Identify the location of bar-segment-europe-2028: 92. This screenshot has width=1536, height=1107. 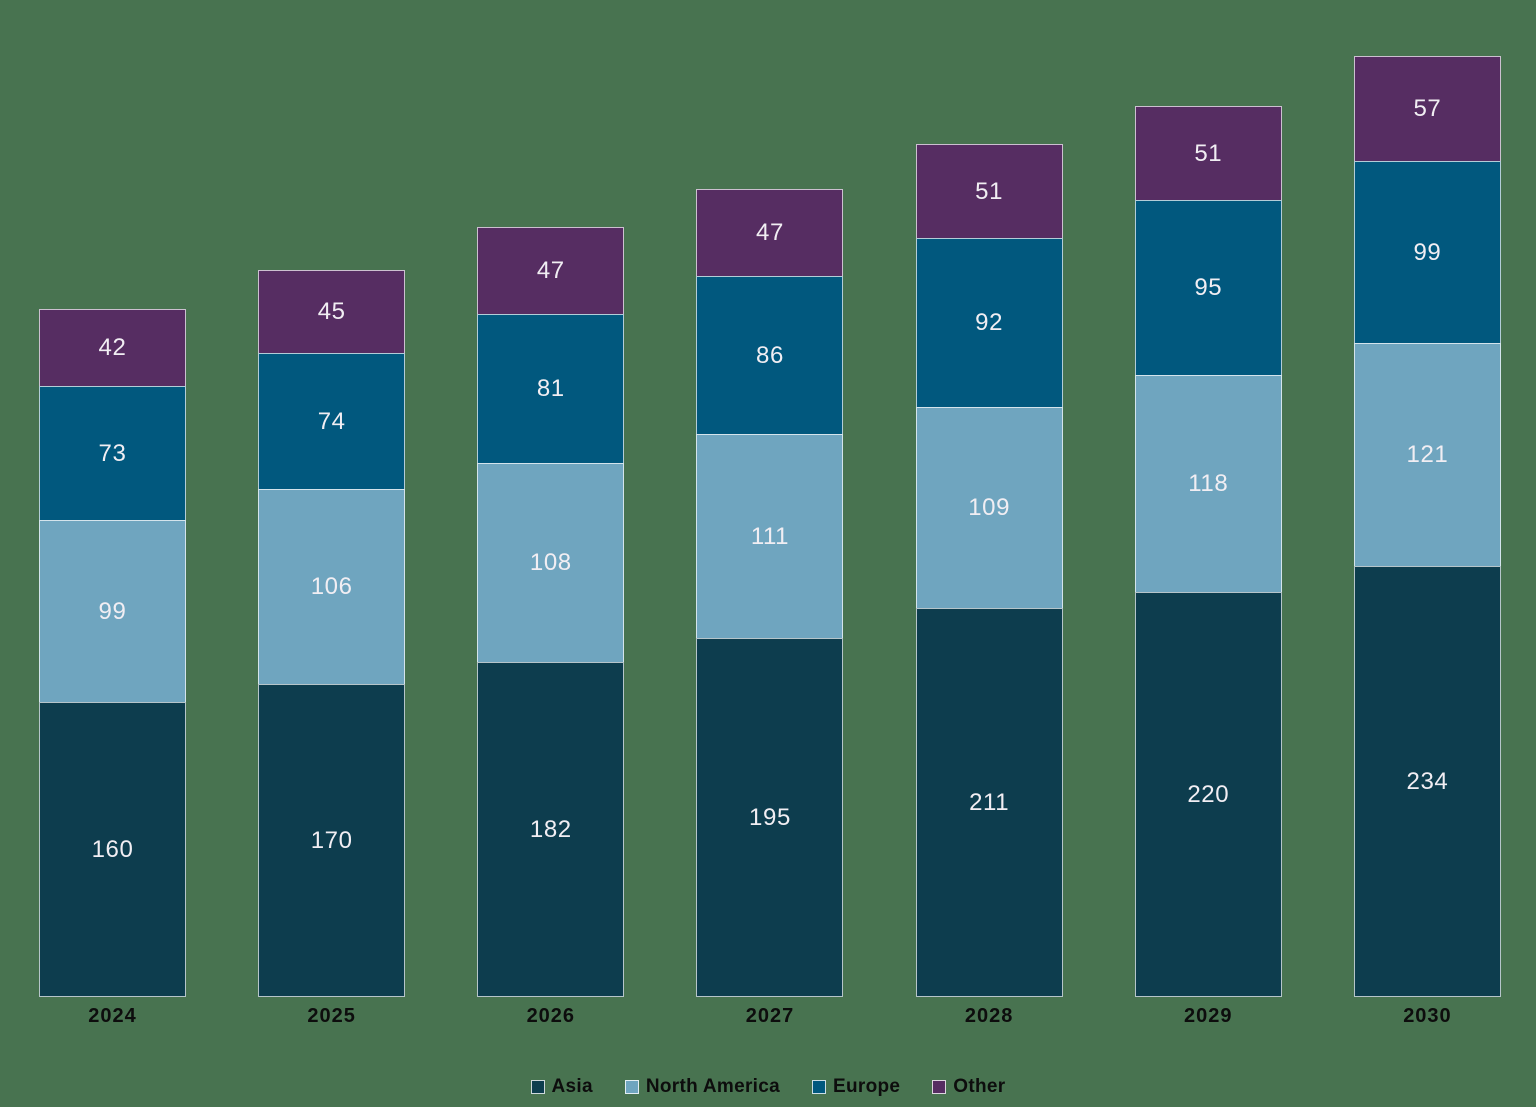
(989, 322).